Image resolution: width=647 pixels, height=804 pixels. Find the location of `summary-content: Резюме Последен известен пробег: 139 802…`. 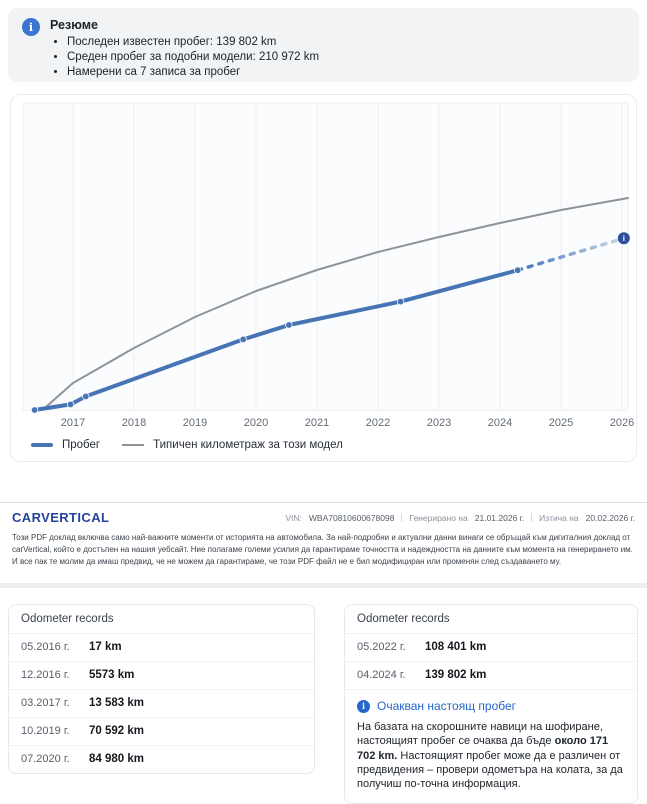

summary-content: Резюме Последен известен пробег: 139 802… is located at coordinates (184, 47).